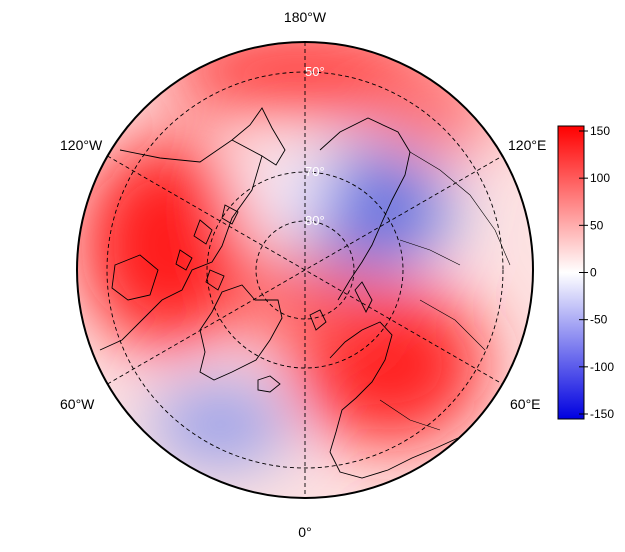 Image resolution: width=625 pixels, height=552 pixels. Describe the element at coordinates (220, 425) in the screenshot. I see `negative-anomaly-atlantic` at that location.